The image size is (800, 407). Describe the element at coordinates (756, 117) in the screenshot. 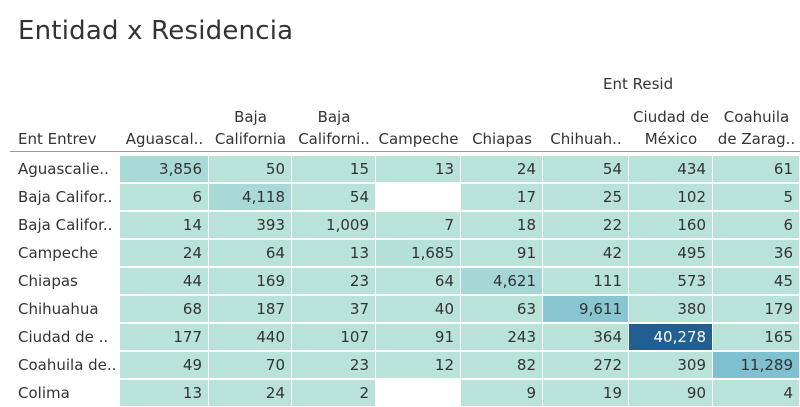

I see `column-header: Coahuila` at that location.